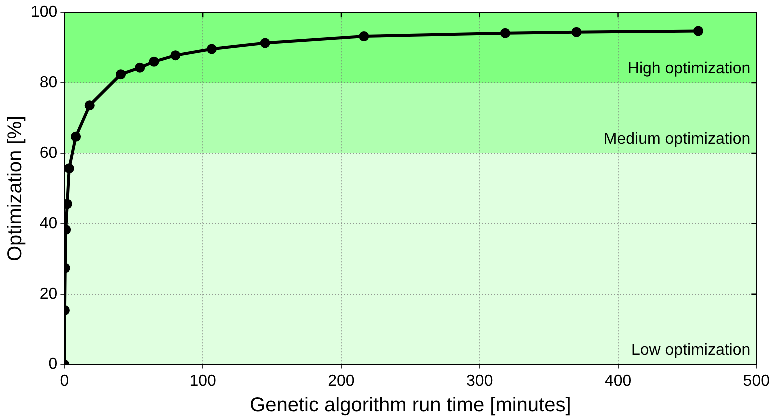 The image size is (773, 418). I want to click on y-tick-label: 80, so click(49, 83).